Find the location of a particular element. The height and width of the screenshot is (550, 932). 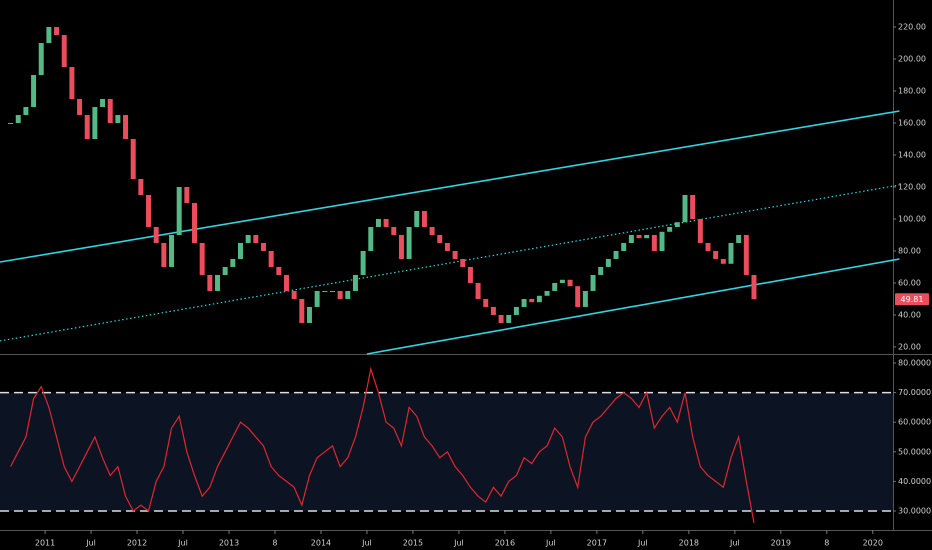

last-price-label: 49.81 is located at coordinates (912, 299).